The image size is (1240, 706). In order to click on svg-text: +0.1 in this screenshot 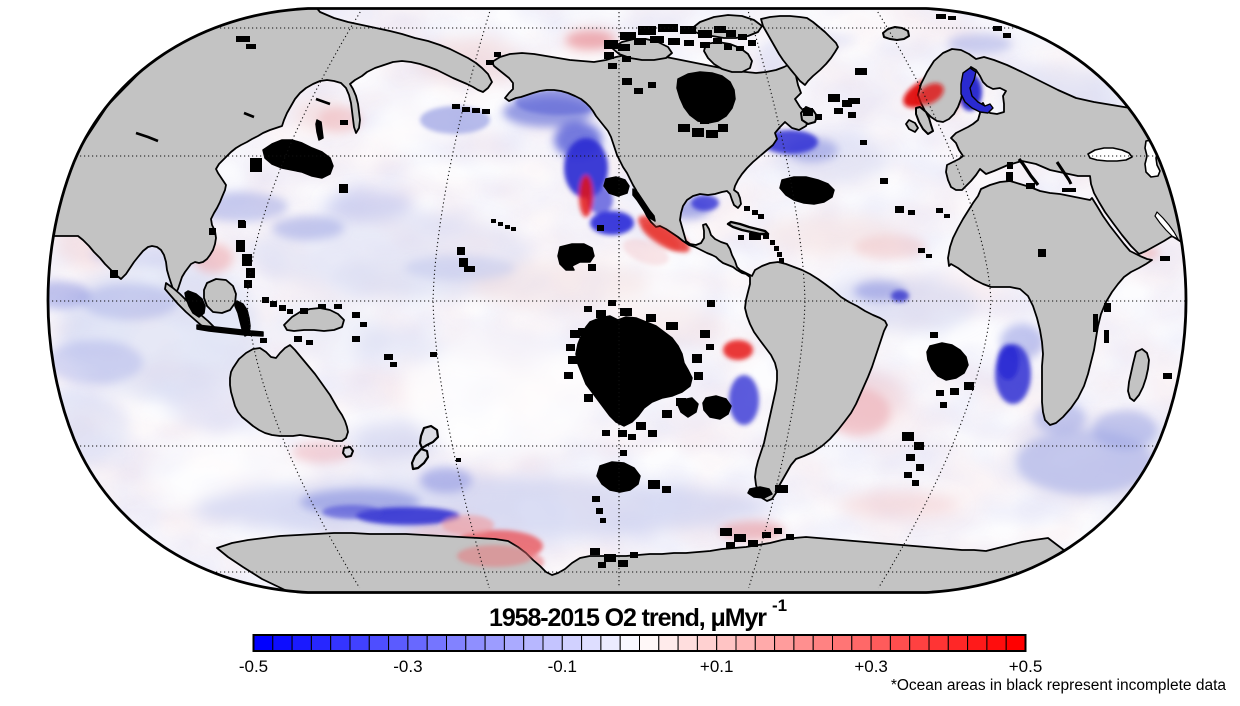, I will do `click(717, 666)`.